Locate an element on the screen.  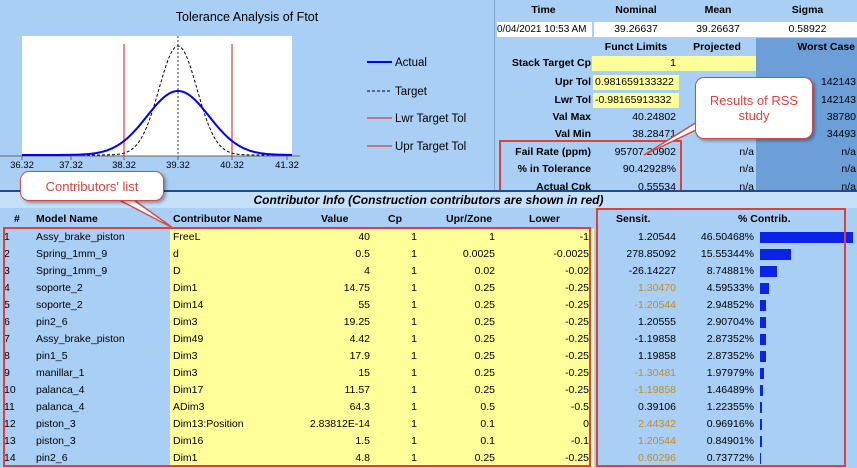
contributor-name: Dim17 is located at coordinates (188, 390).